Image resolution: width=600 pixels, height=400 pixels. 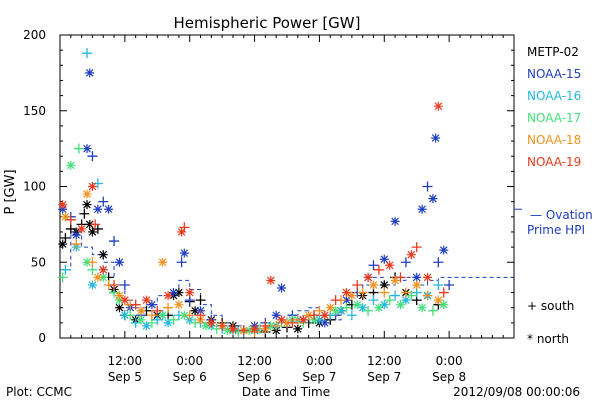 What do you see at coordinates (516, 392) in the screenshot?
I see `footer-timestamp: 2012/09/08 00:00:06` at bounding box center [516, 392].